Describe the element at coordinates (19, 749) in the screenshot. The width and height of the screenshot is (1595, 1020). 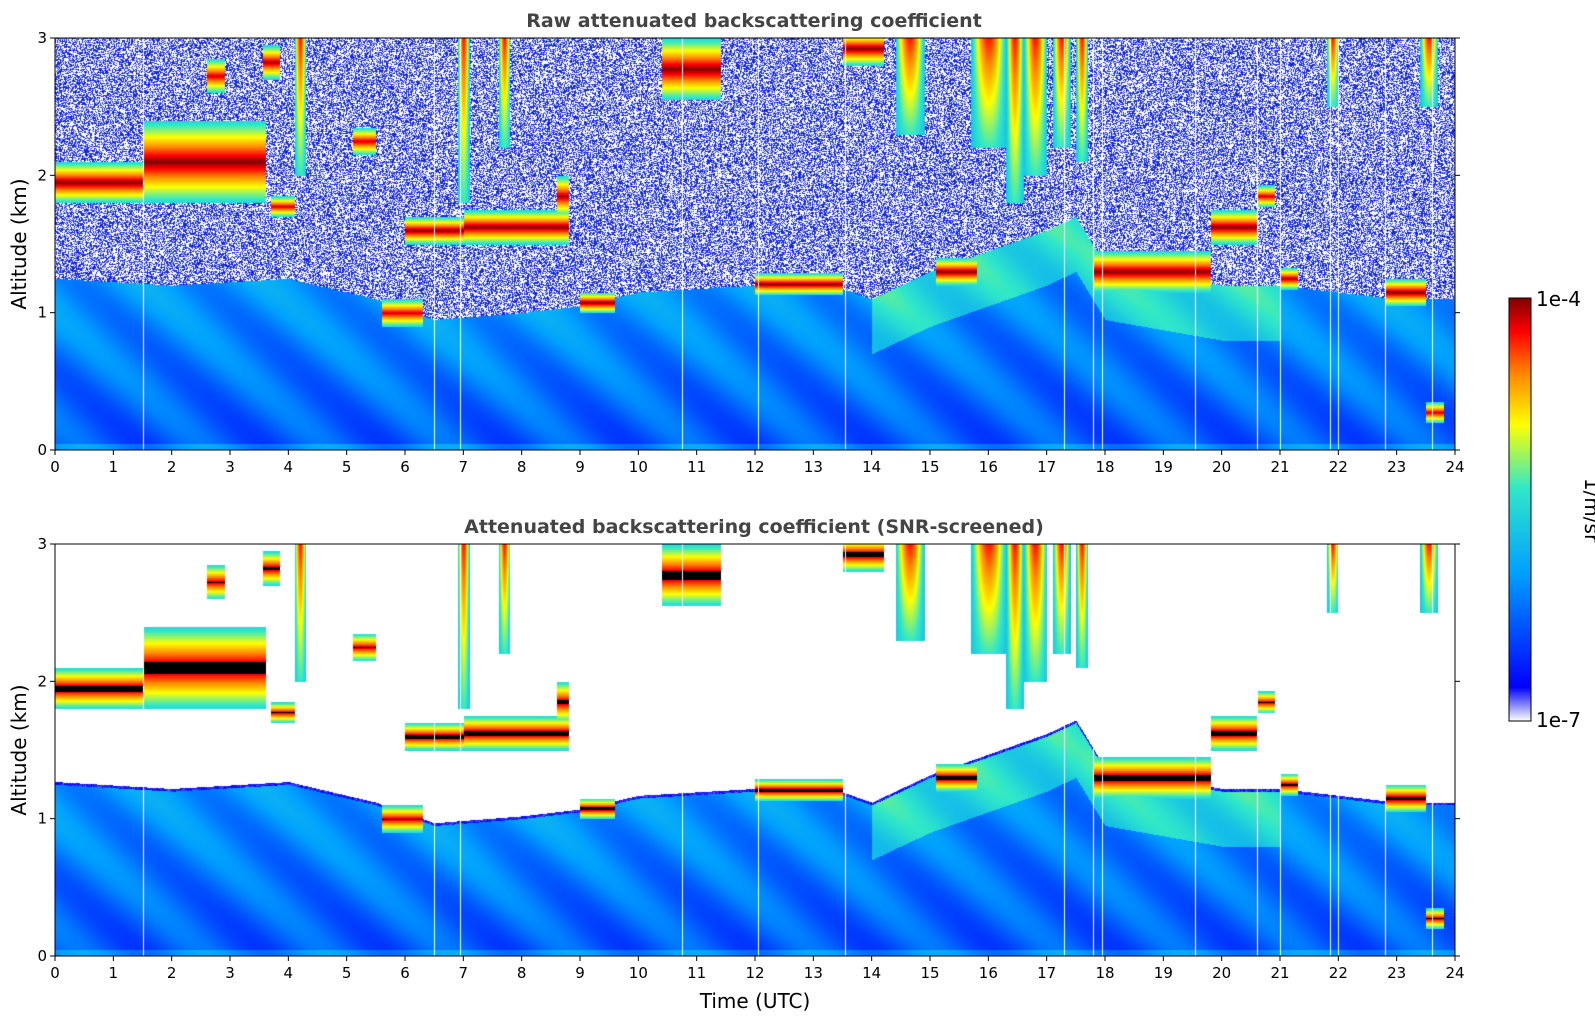
I see `panel-screened-y-label: Altitude (km)` at that location.